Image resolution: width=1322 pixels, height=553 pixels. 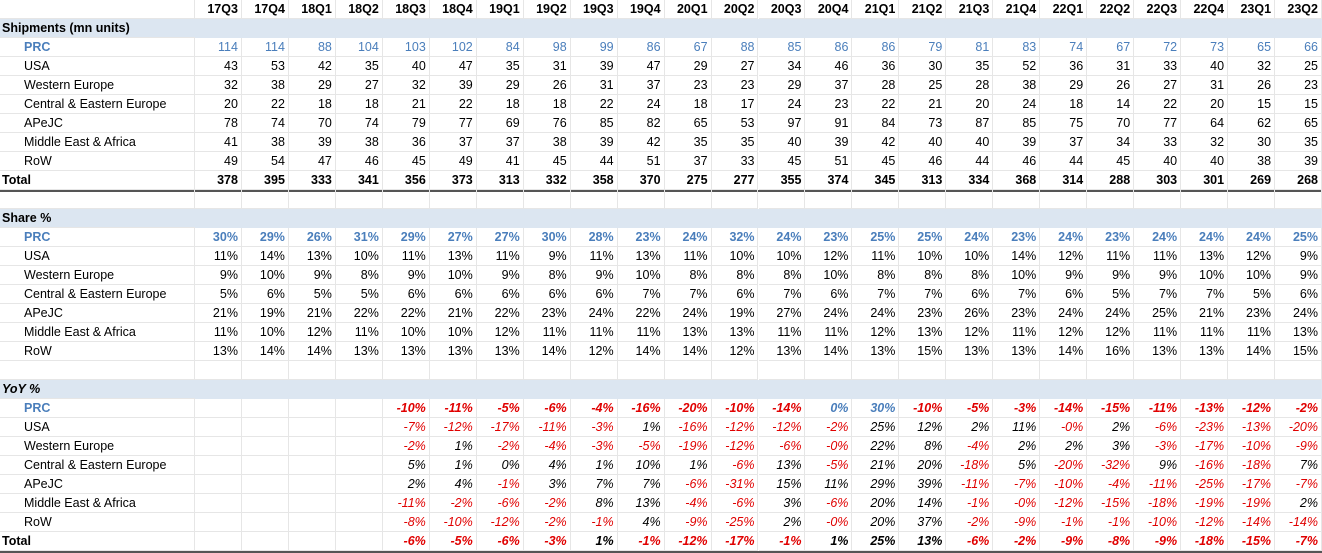 I want to click on data-cell: 62, so click(x=1252, y=123).